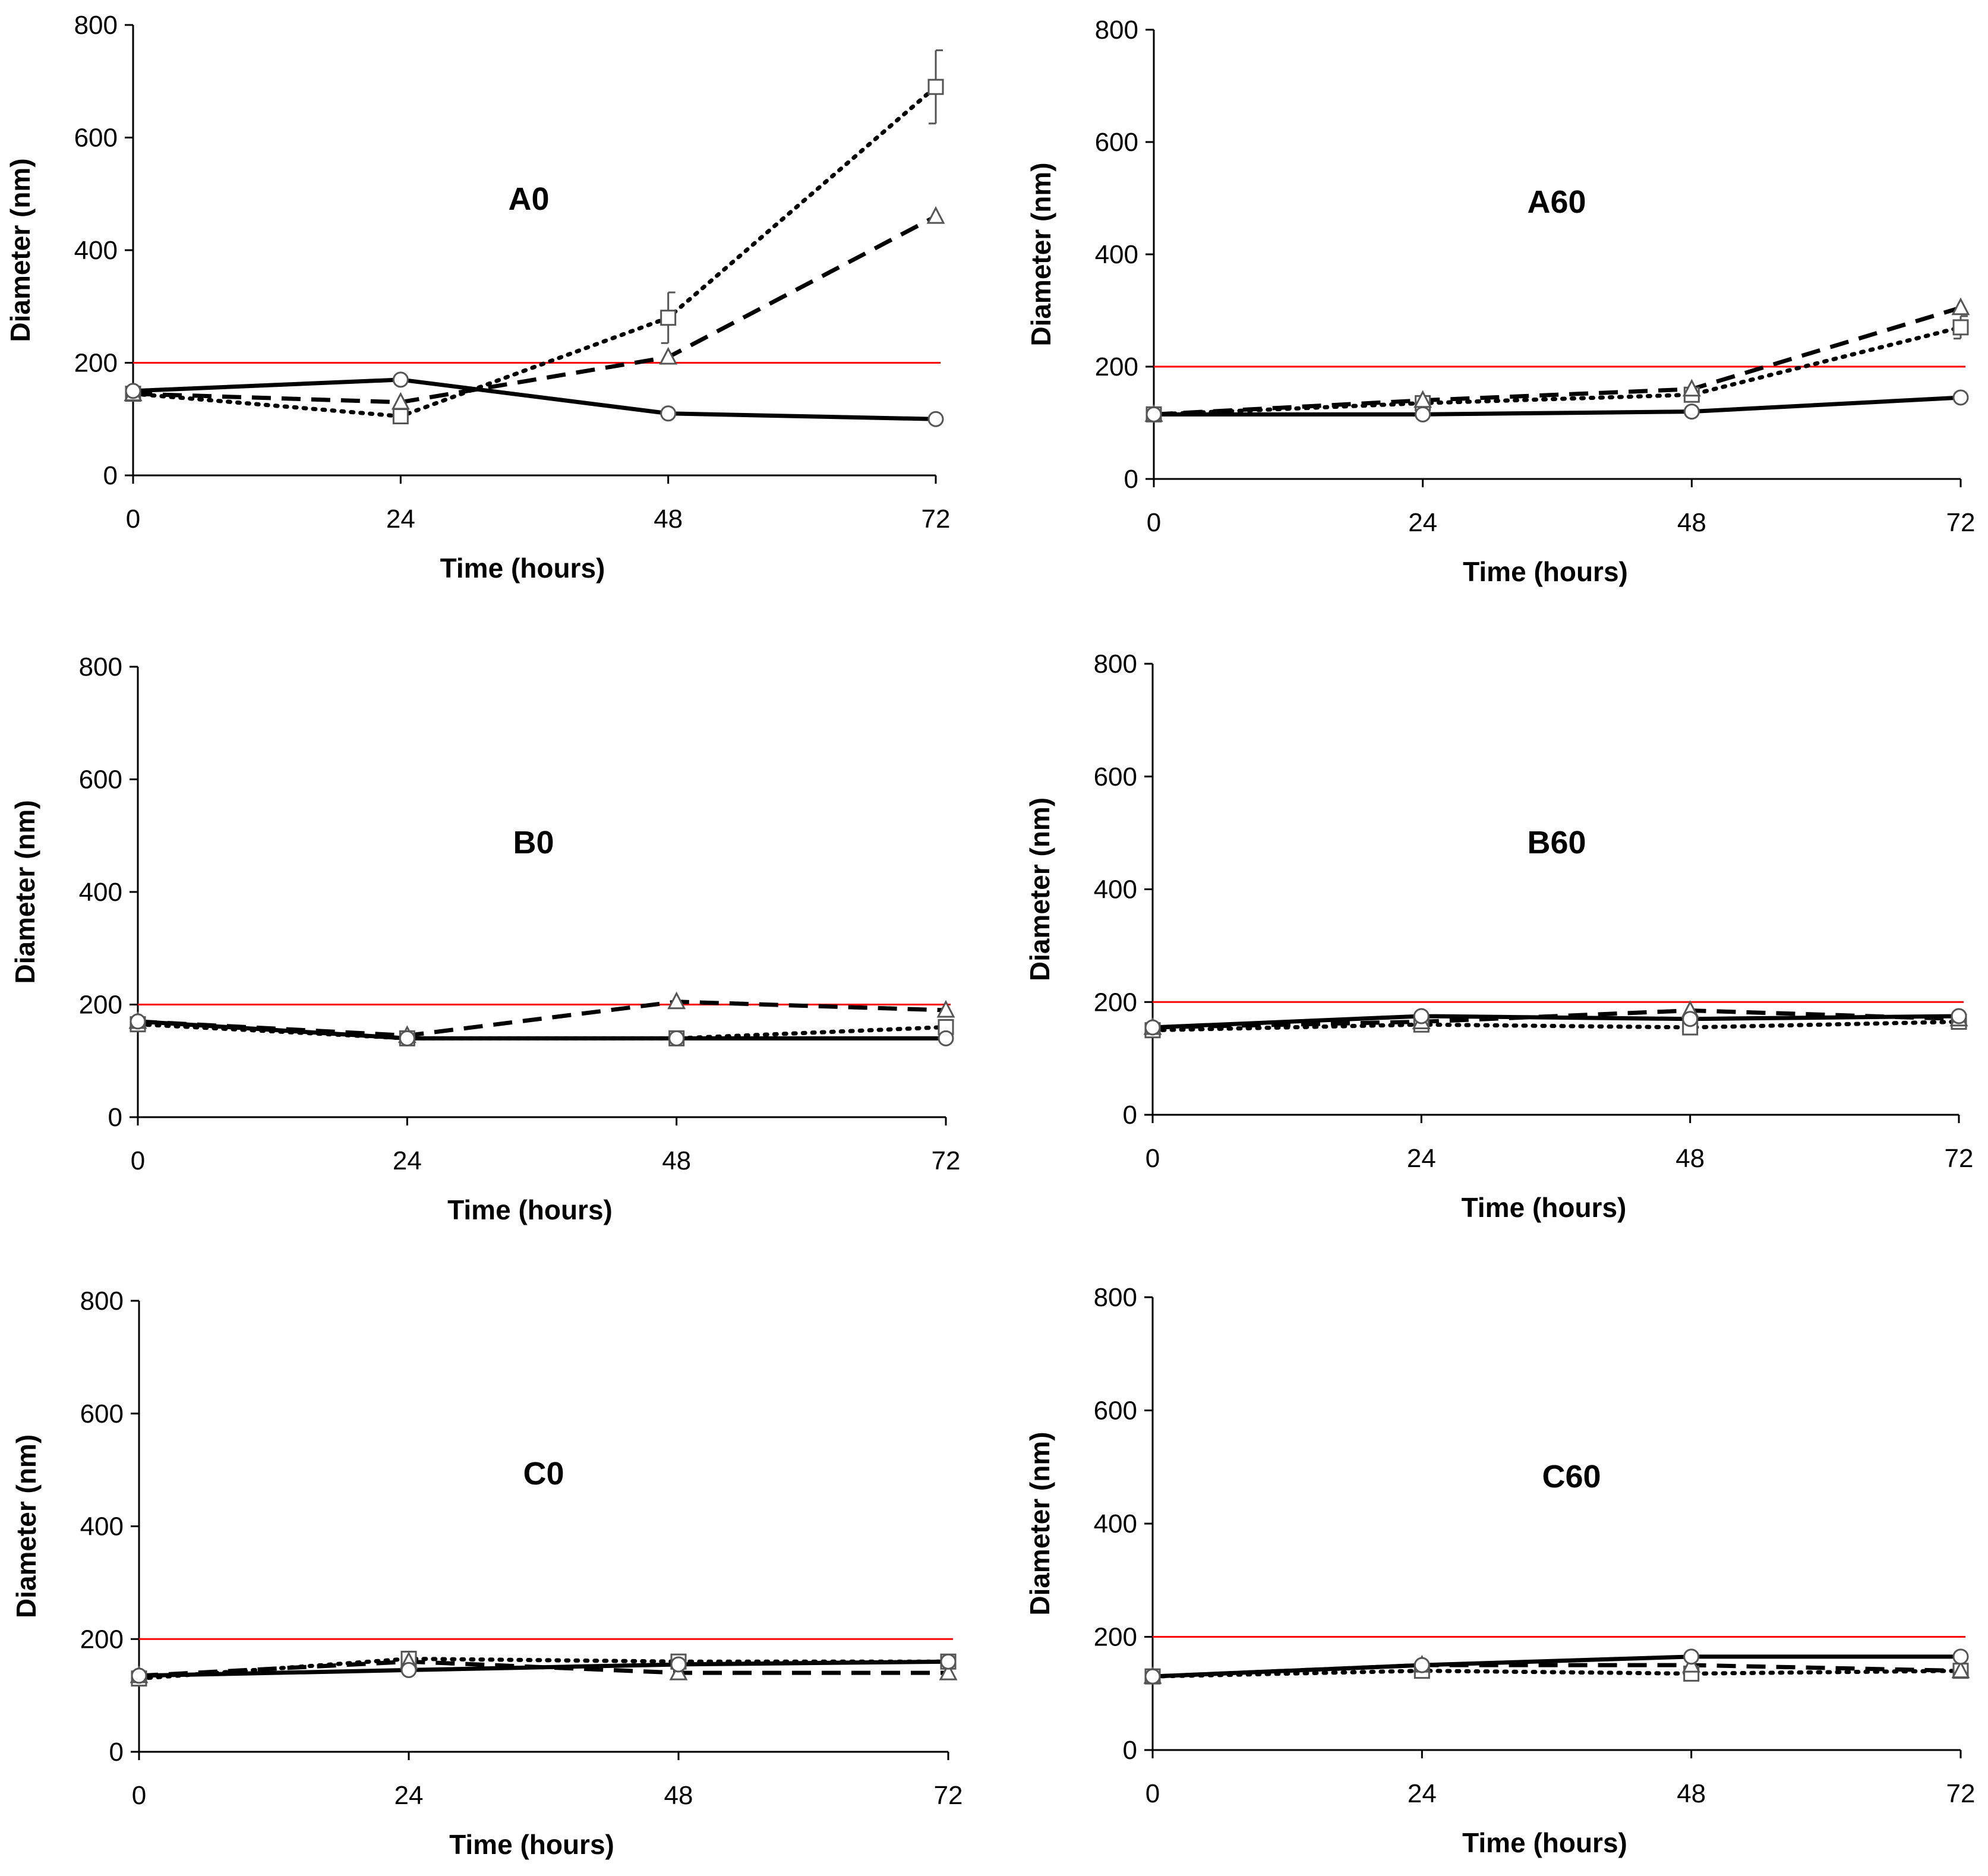  What do you see at coordinates (1556, 202) in the screenshot?
I see `panel-title: A60` at bounding box center [1556, 202].